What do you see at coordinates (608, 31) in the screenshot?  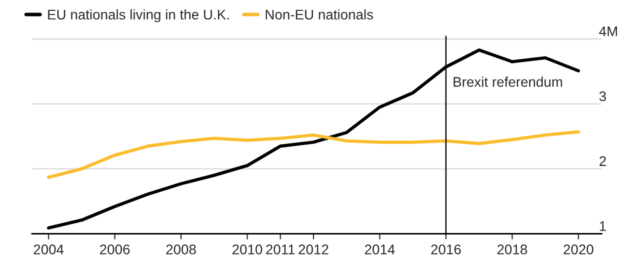 I see `y-tick-label: 4M` at bounding box center [608, 31].